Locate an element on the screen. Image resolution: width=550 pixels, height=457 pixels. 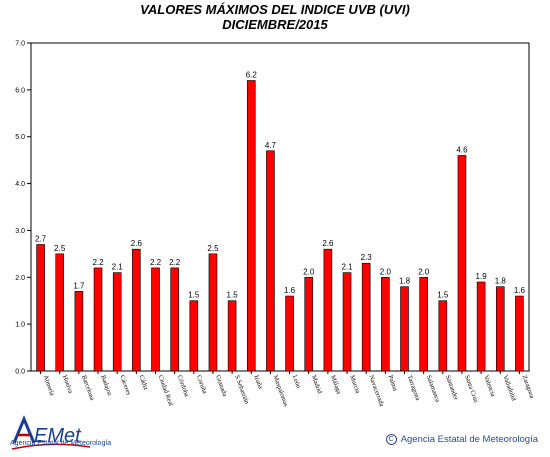
bar-value-label: 4.7 is located at coordinates (271, 145).